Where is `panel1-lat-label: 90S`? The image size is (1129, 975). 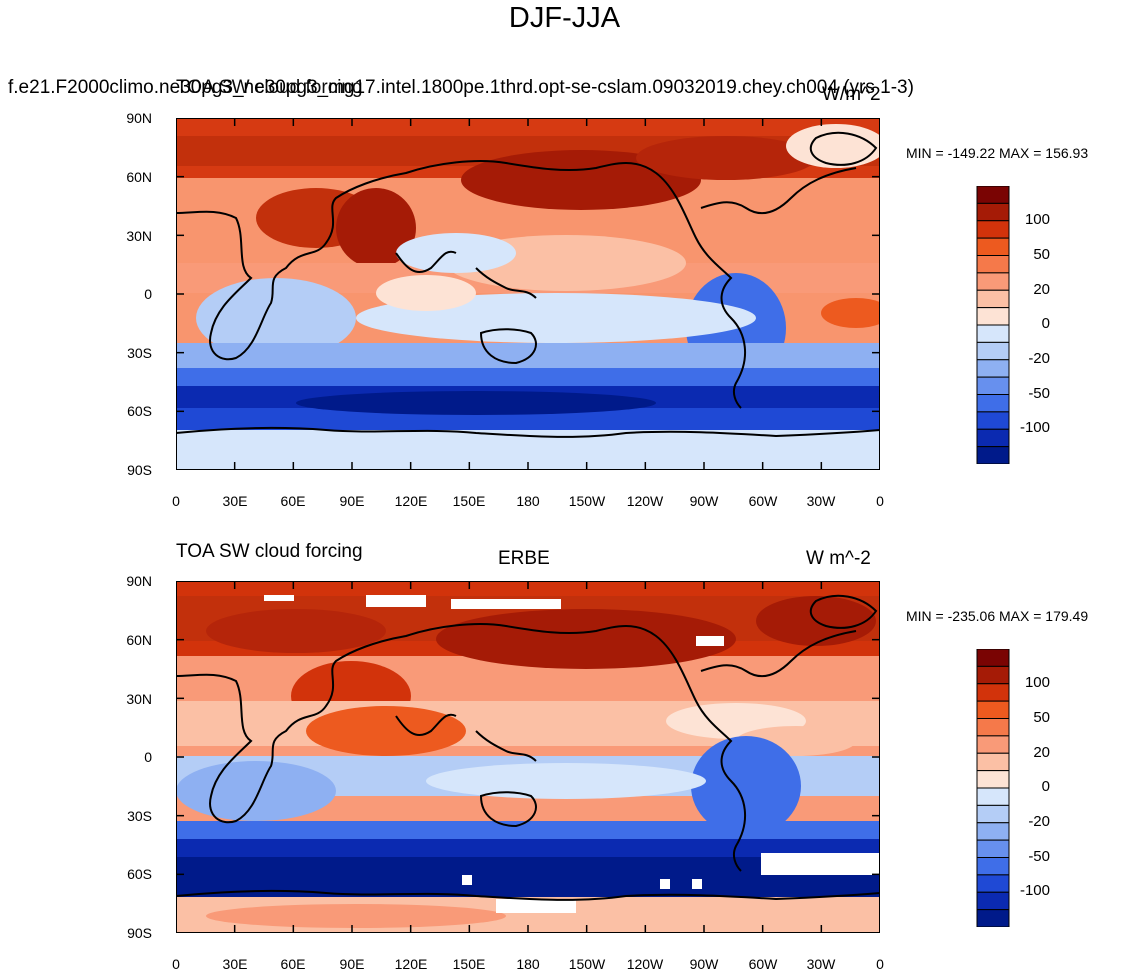 panel1-lat-label: 90S is located at coordinates (139, 470).